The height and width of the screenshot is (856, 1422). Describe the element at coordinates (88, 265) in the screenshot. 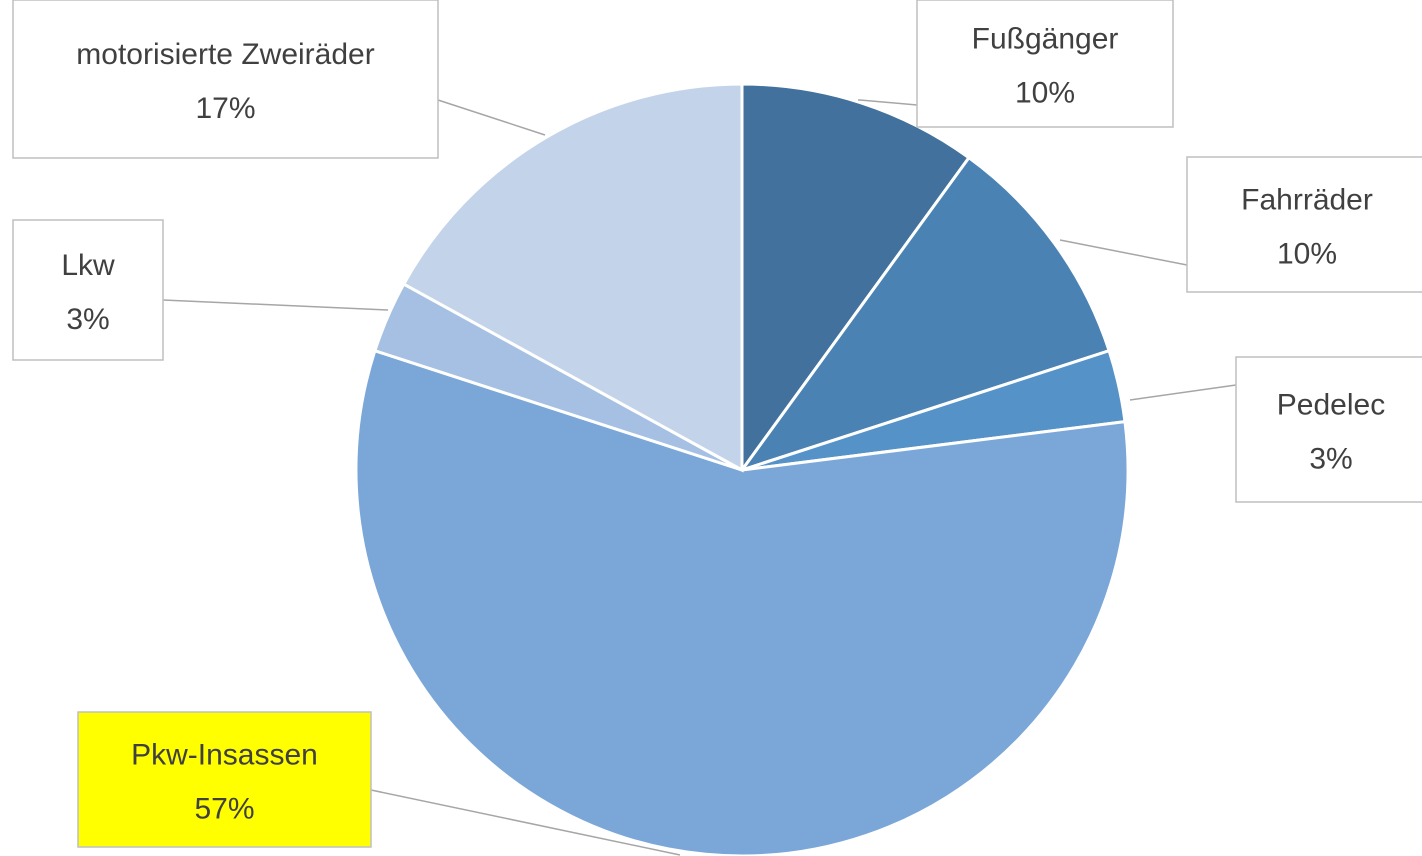

I see `category-label: Lkw` at that location.